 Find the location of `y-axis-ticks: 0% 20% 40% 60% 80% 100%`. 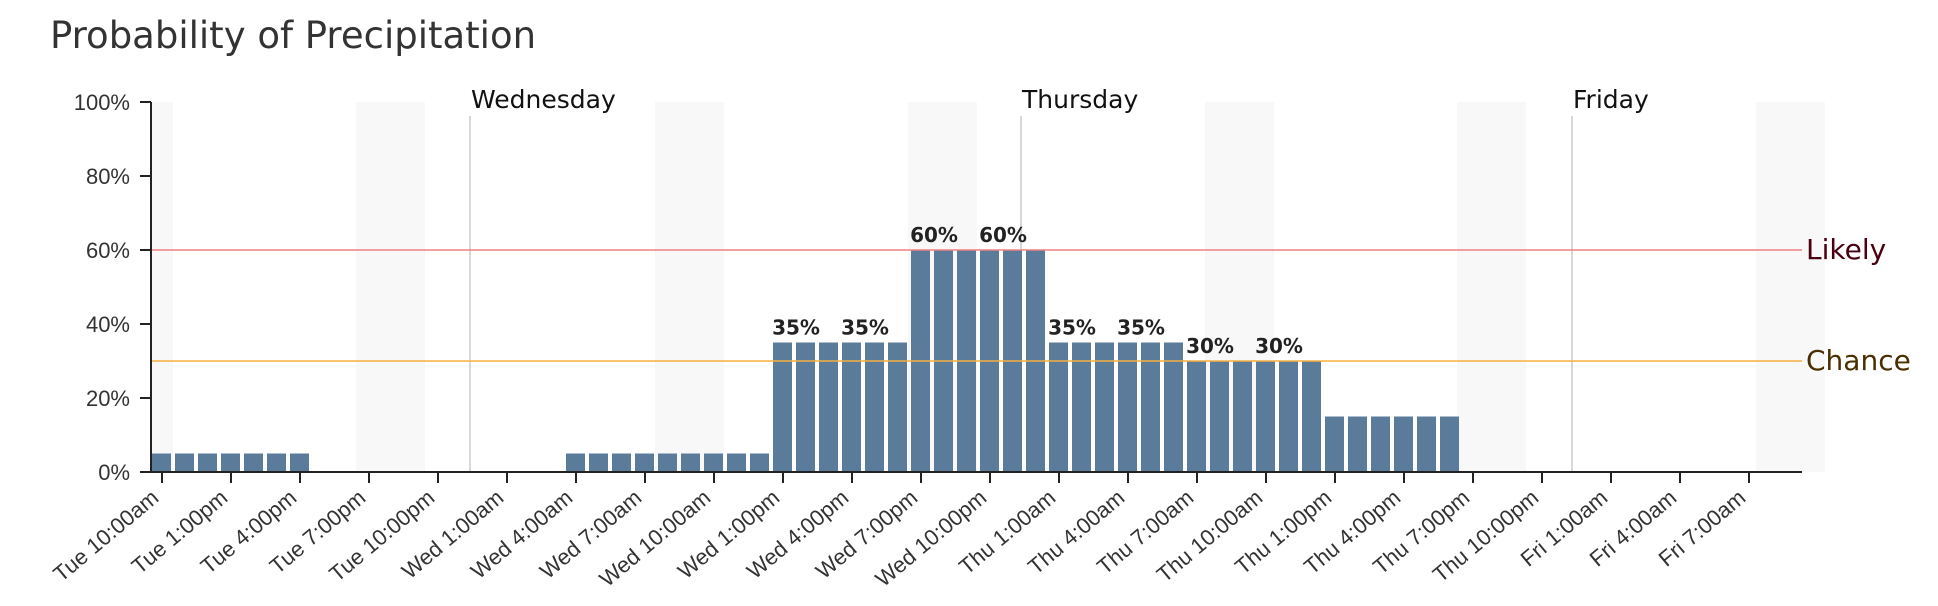

y-axis-ticks: 0% 20% 40% 60% 80% 100% is located at coordinates (112, 287).